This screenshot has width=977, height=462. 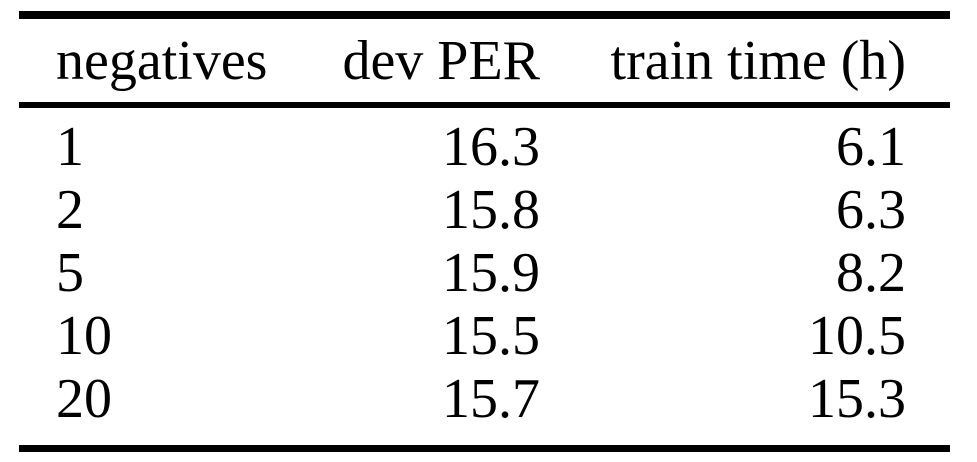 I want to click on cell-dev-per: 15.7, so click(x=491, y=399).